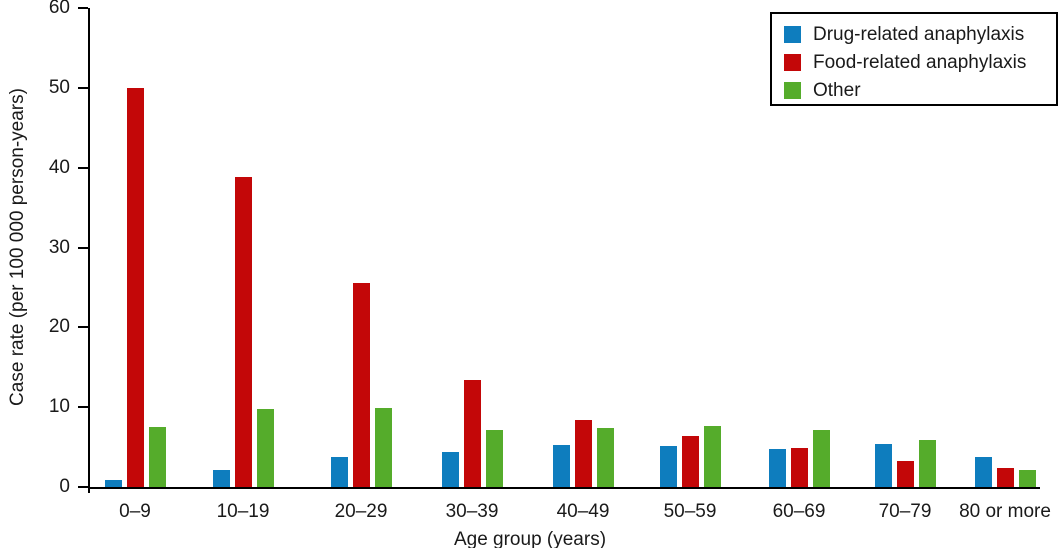  What do you see at coordinates (690, 461) in the screenshot?
I see `bar-food-related-50–59` at bounding box center [690, 461].